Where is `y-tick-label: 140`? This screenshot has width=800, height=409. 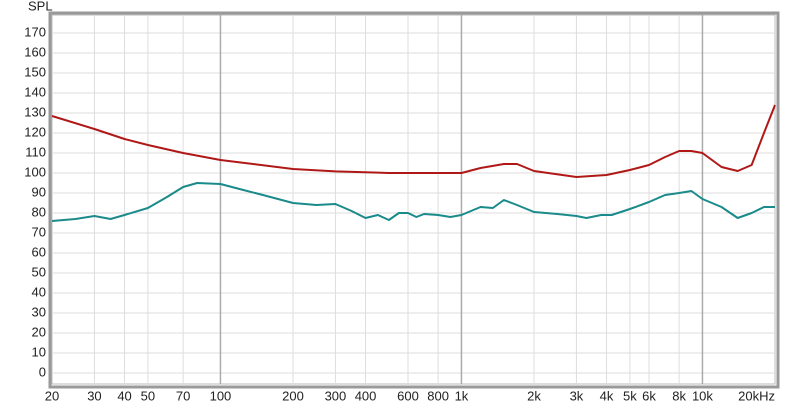 y-tick-label: 140 is located at coordinates (35, 91).